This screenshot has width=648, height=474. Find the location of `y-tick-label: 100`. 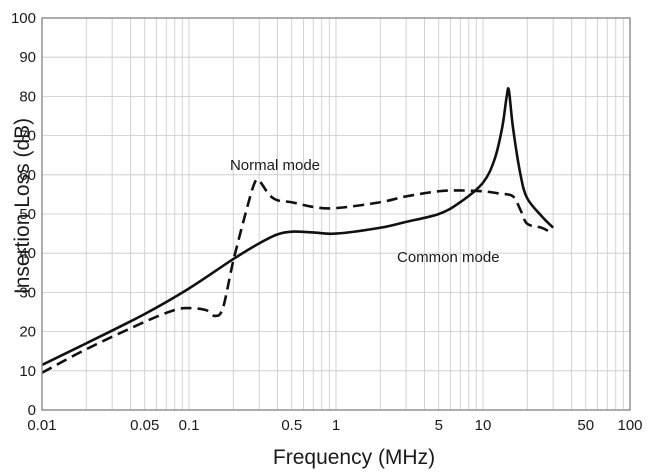

y-tick-label: 100 is located at coordinates (23, 18).